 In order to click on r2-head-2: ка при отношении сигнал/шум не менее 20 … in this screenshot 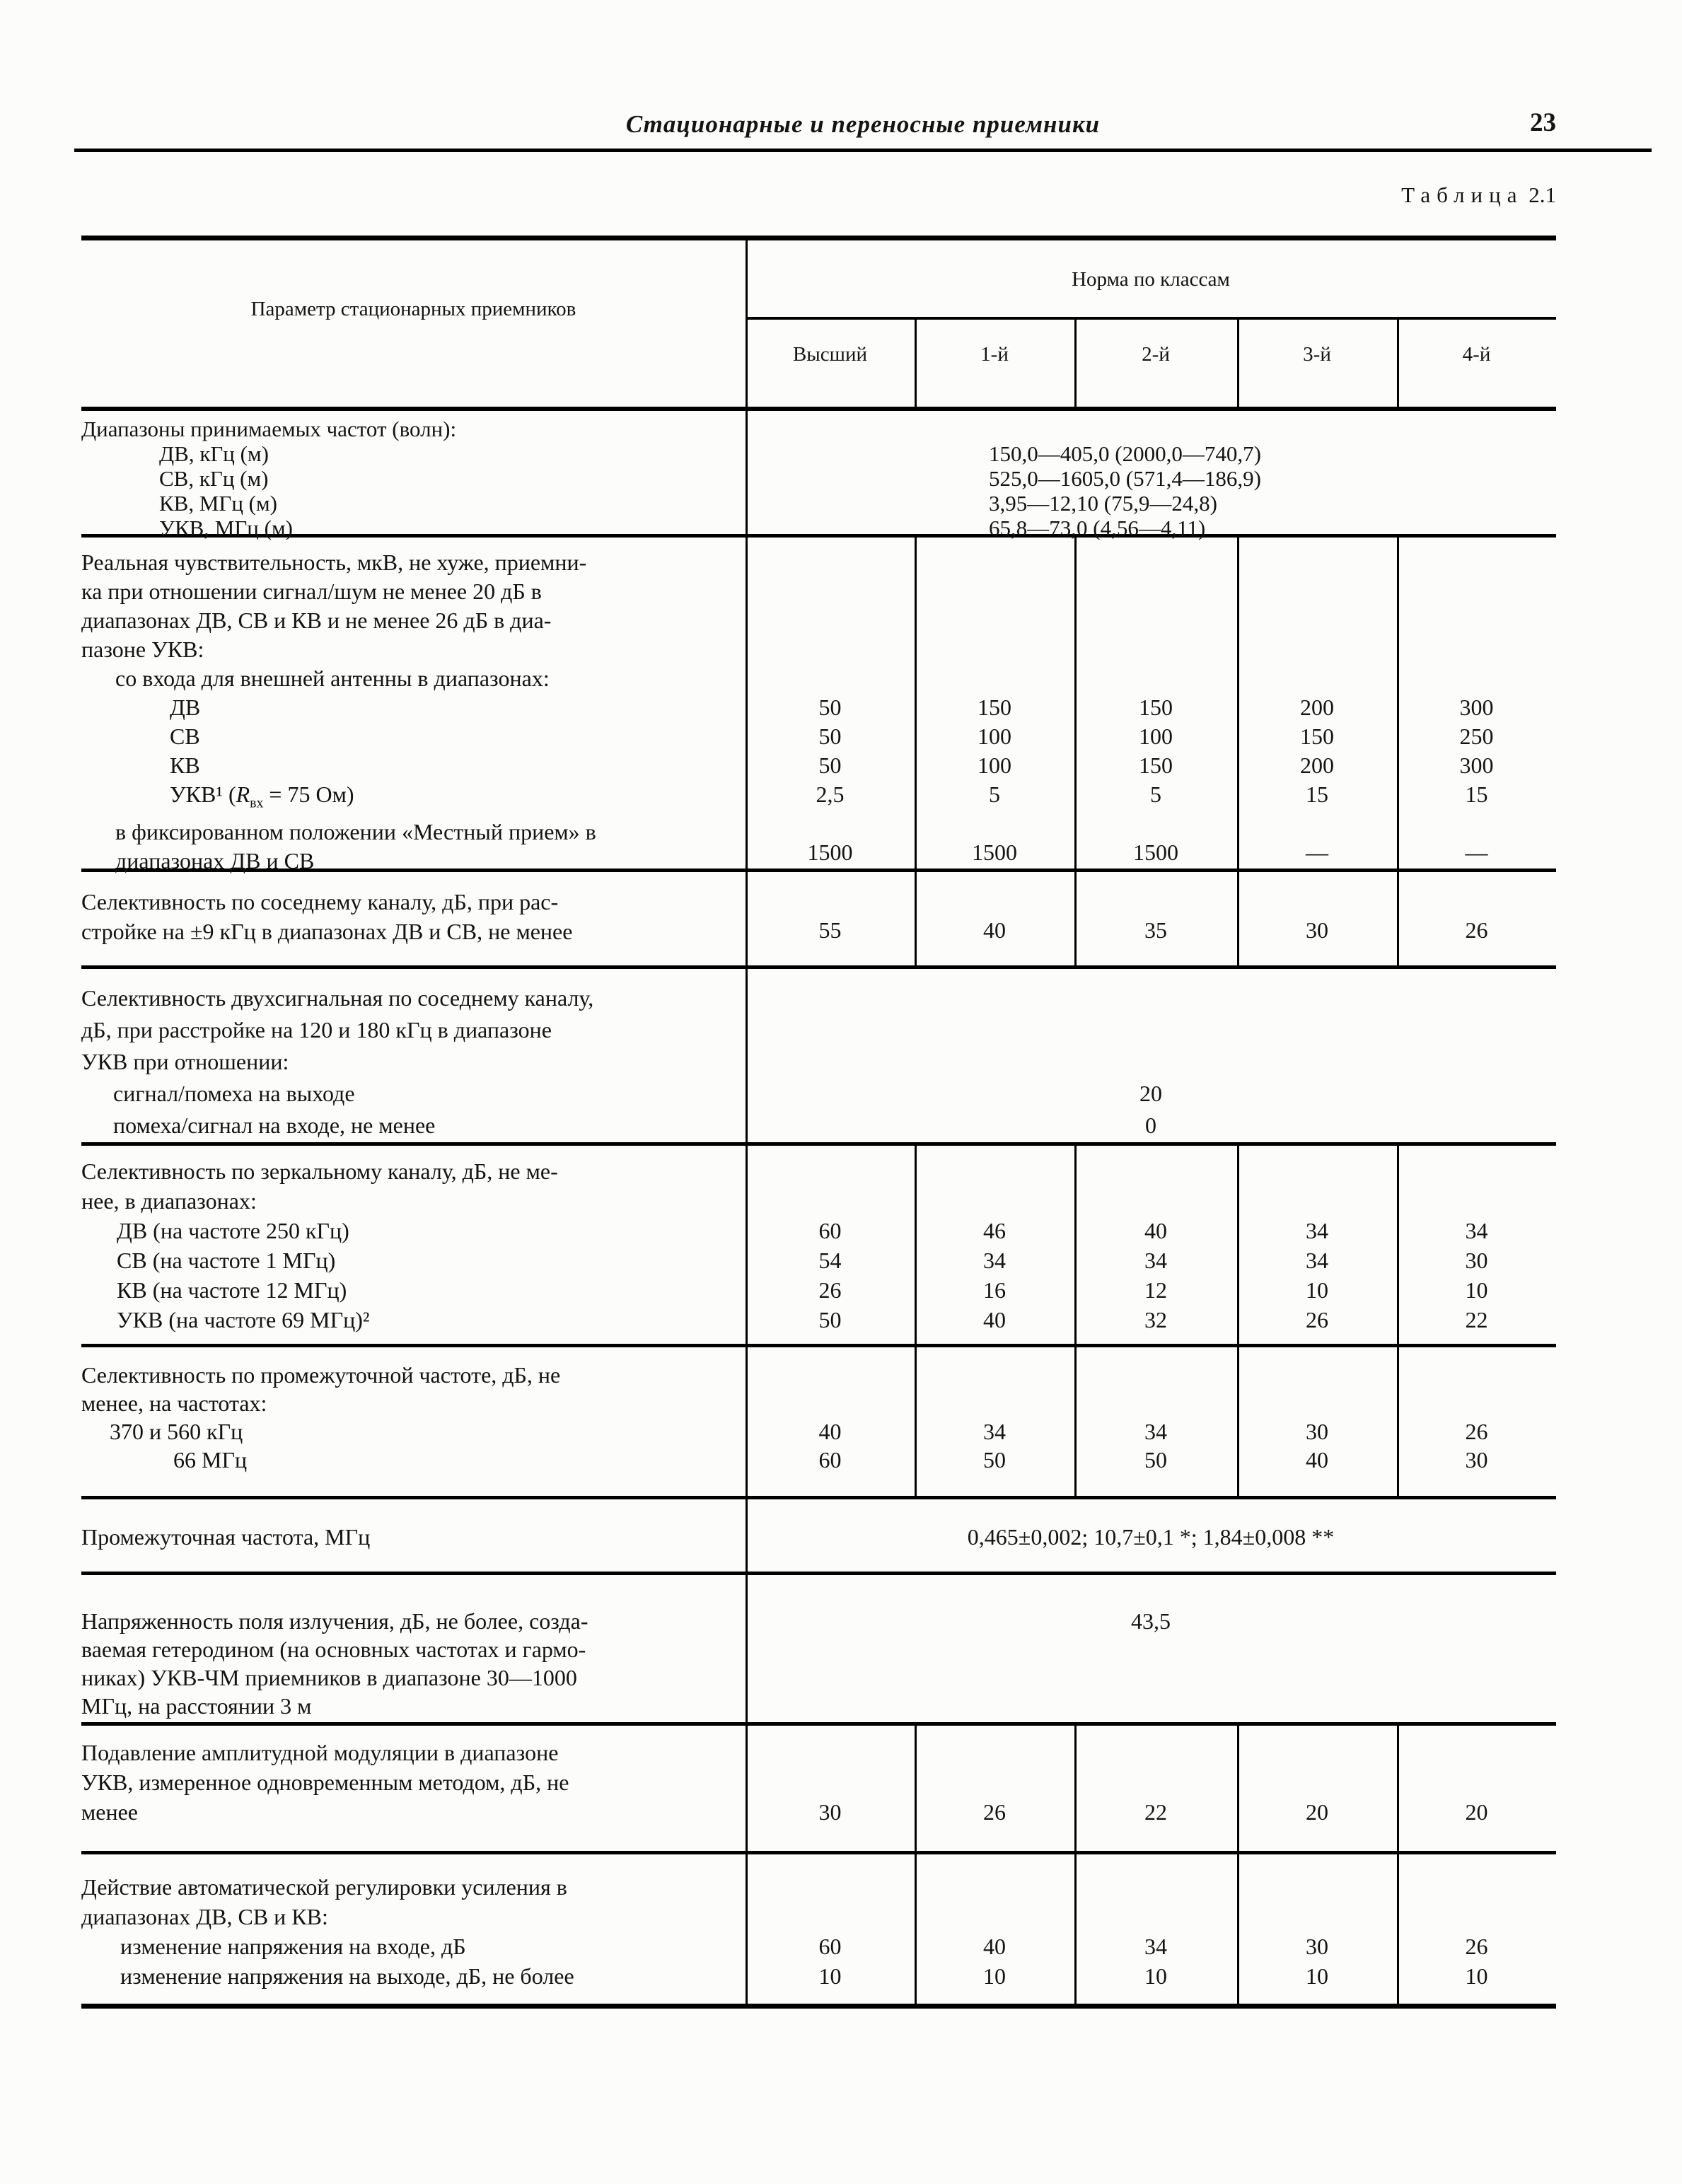, I will do `click(311, 591)`.